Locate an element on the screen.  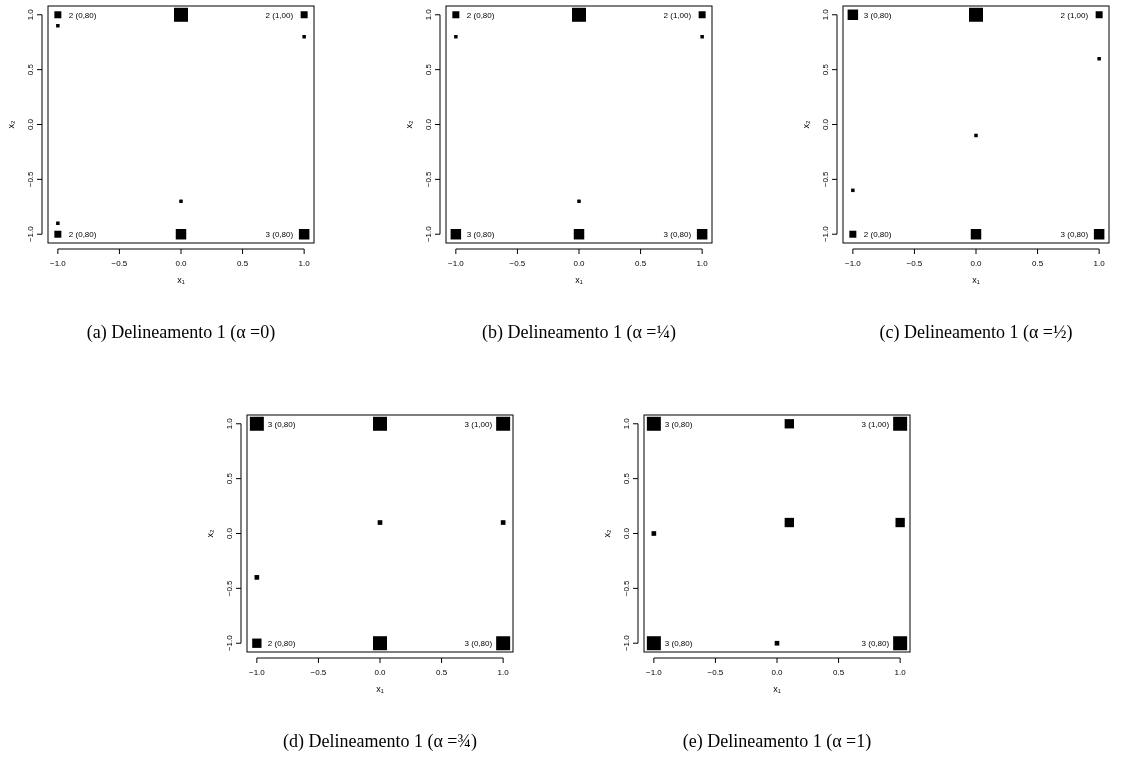
text: (e) Delineamento 1 (α =1) is located at coordinates (777, 741).